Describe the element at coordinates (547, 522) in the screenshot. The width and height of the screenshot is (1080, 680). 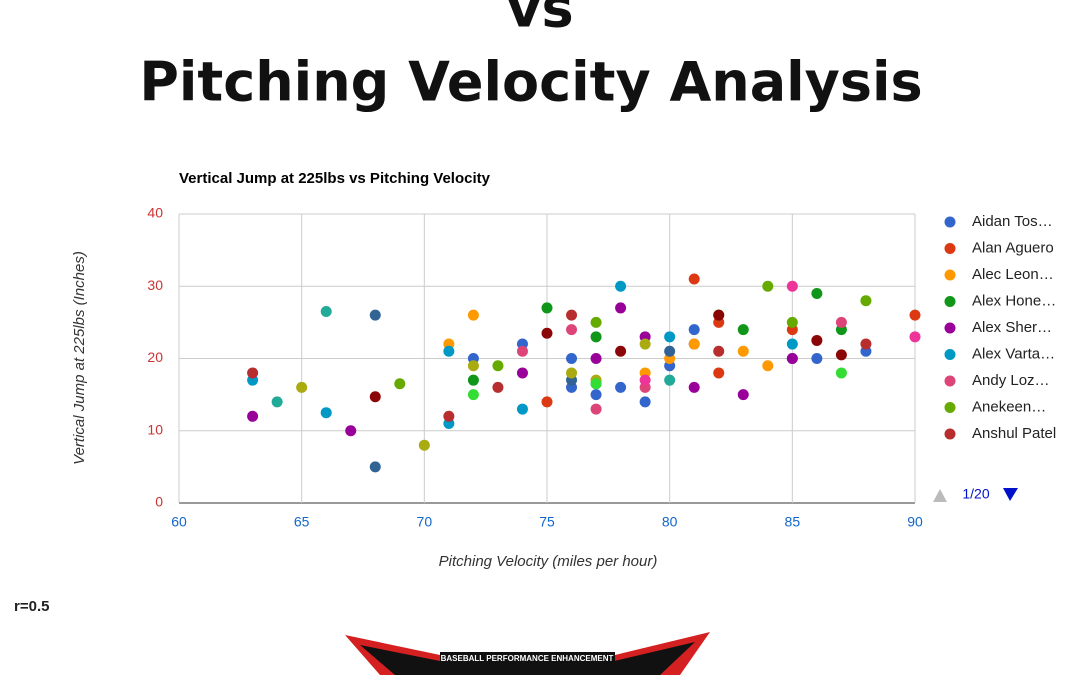
I see `x-tick-label: 75` at that location.